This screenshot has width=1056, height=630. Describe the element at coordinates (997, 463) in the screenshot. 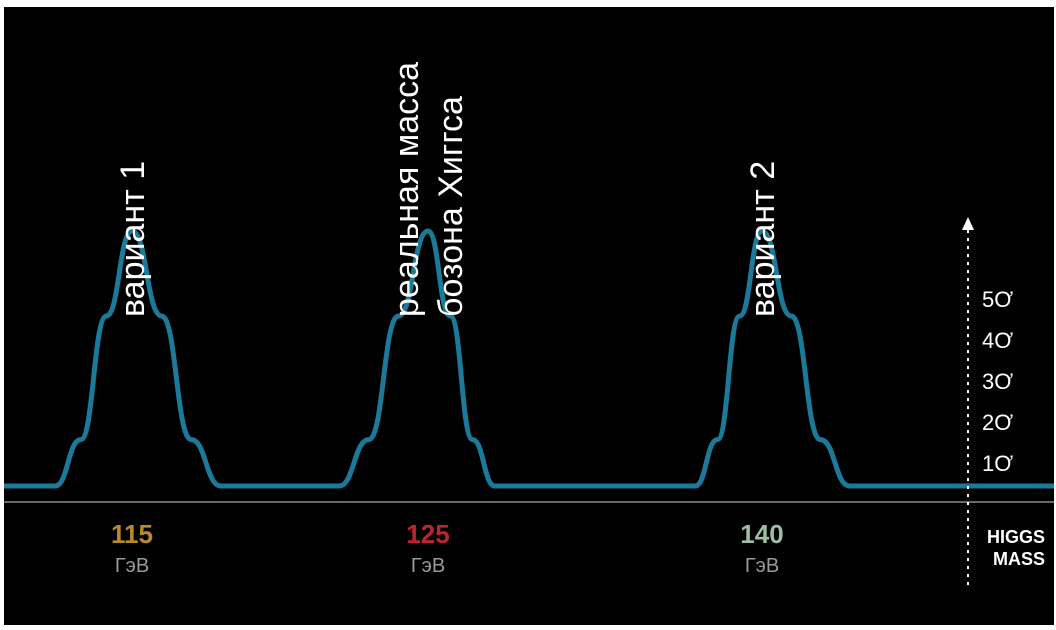

I see `sigma-tick-1: 1Ơ` at that location.